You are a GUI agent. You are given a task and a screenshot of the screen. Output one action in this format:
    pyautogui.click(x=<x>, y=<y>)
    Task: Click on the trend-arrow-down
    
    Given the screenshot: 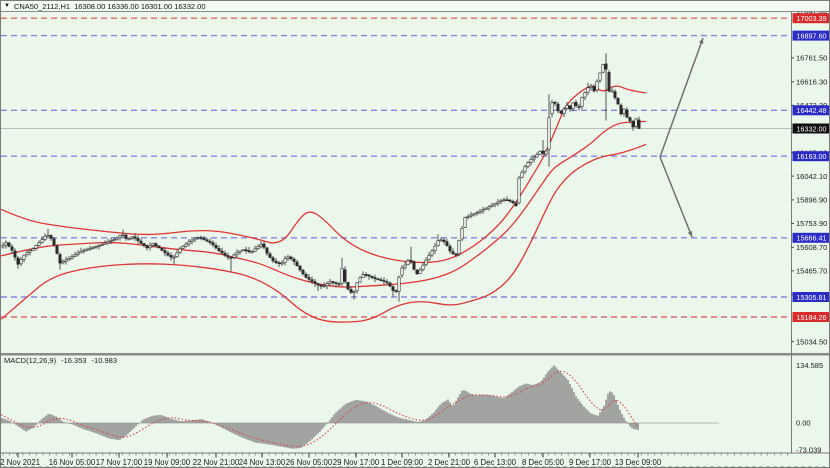 What is the action you would take?
    pyautogui.click(x=676, y=197)
    